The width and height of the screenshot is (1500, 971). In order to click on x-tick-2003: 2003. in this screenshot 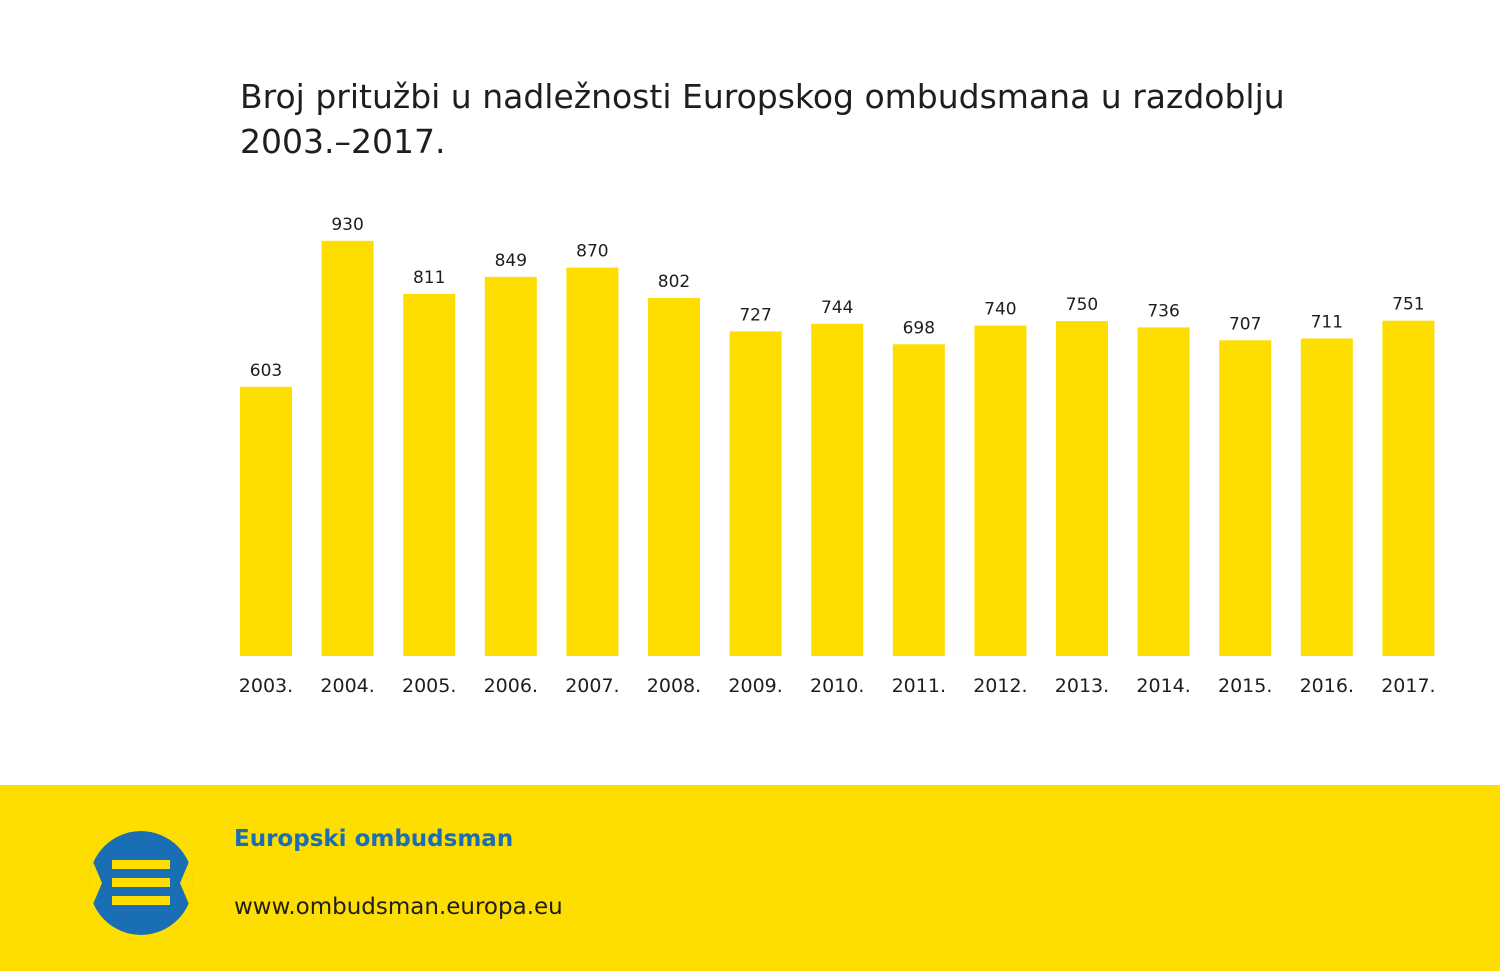, I will do `click(266, 686)`.